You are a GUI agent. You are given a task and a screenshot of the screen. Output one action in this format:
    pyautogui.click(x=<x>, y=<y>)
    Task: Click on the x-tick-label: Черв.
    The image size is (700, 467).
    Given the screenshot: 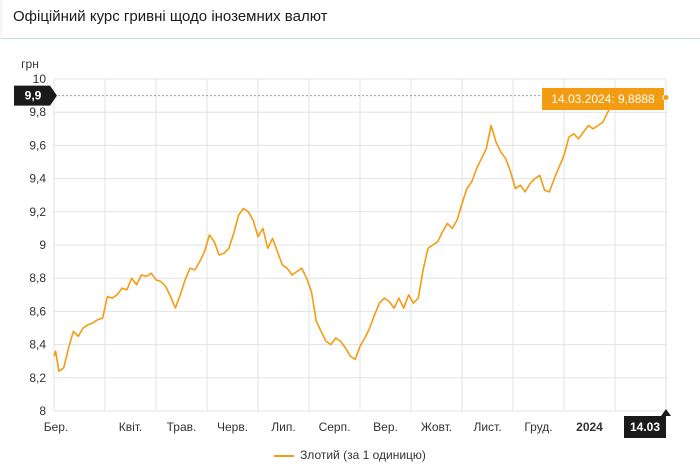 What is the action you would take?
    pyautogui.click(x=232, y=427)
    